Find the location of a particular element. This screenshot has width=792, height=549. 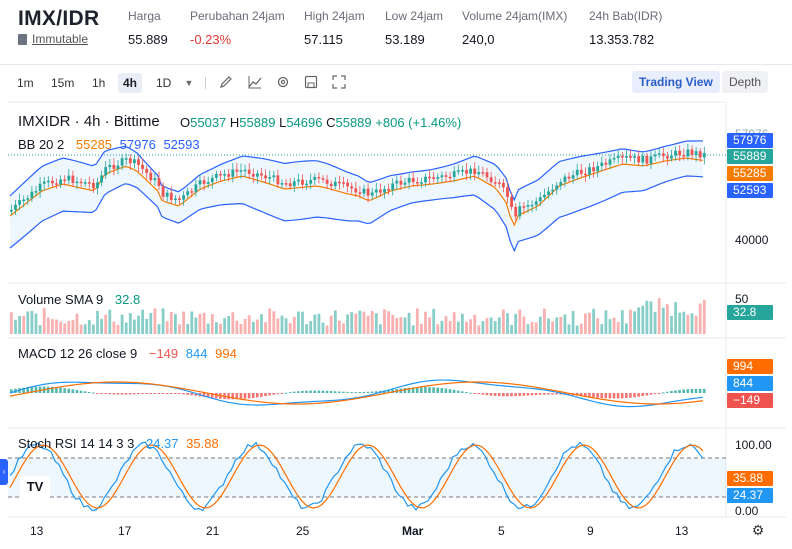

stat-key: Perubahan 24jam is located at coordinates (237, 16).